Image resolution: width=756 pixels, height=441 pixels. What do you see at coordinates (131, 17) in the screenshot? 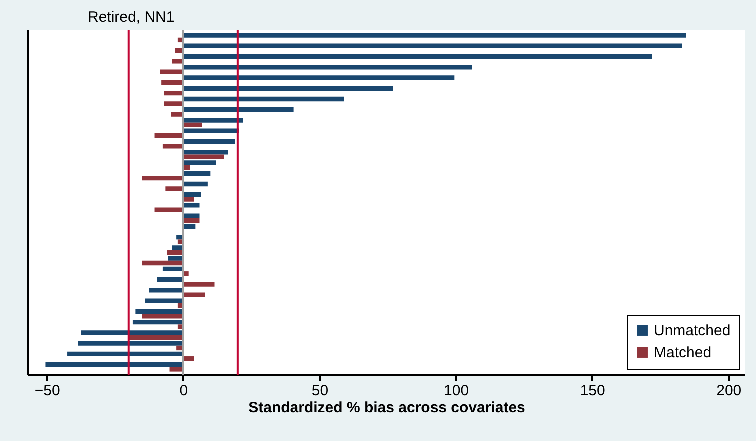
I see `chart-title: Retired, NN1` at bounding box center [131, 17].